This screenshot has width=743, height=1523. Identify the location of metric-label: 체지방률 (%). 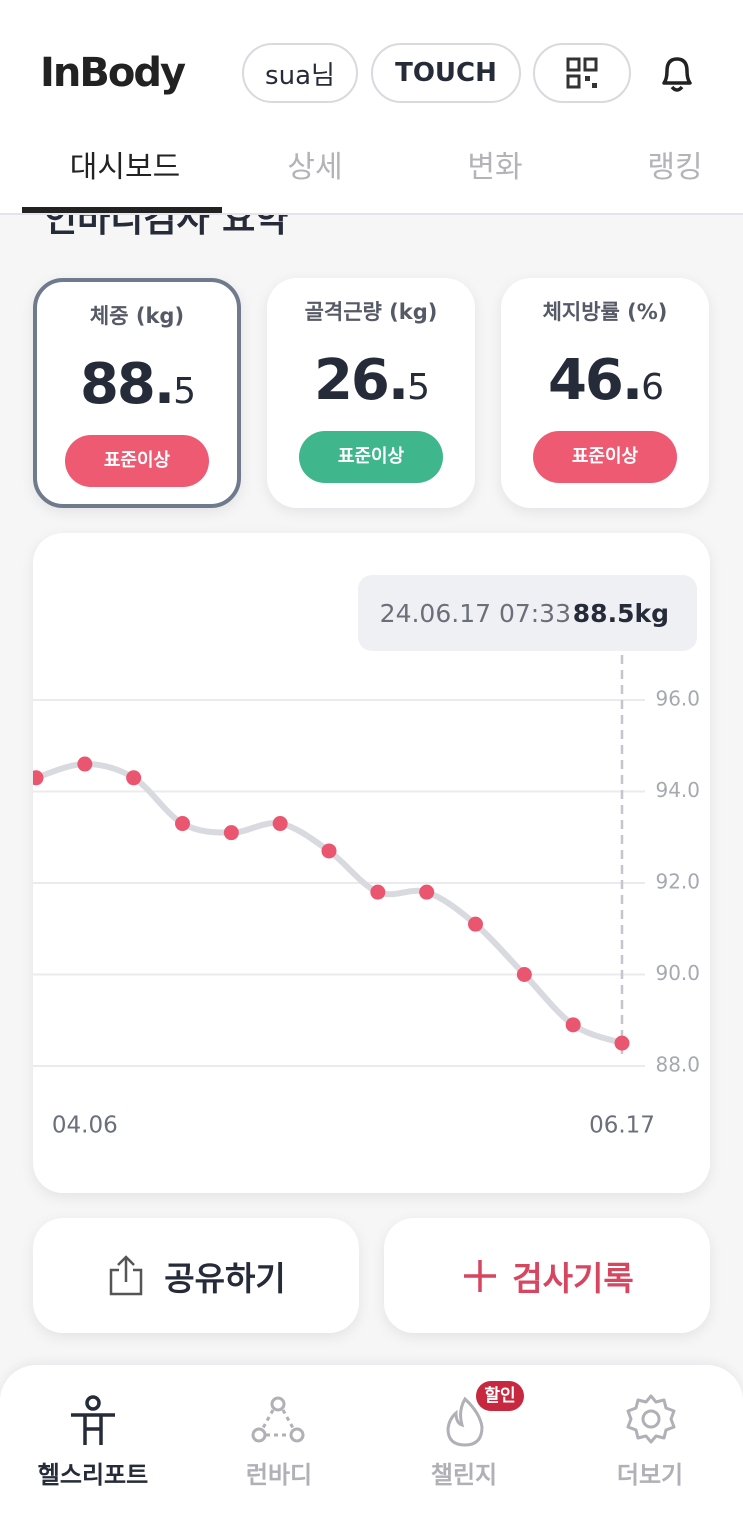
(605, 312).